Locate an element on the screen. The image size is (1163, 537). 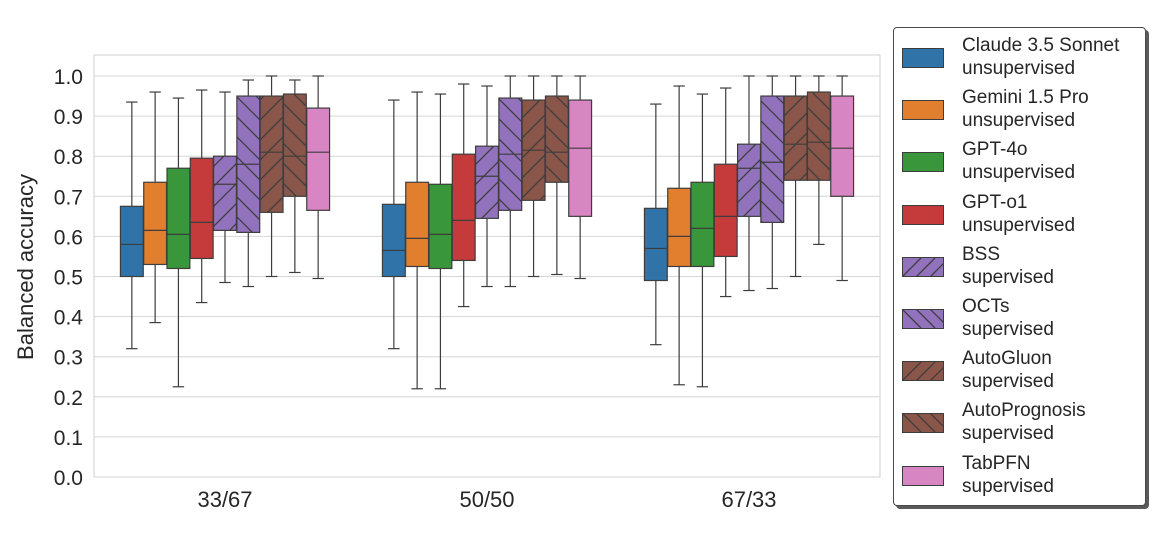
y-axis-ticks: 0.0 0.1 0.2 0.3 0.4 0.5 0.6 0.7 0.8 0.9 1.0 is located at coordinates (69, 278).